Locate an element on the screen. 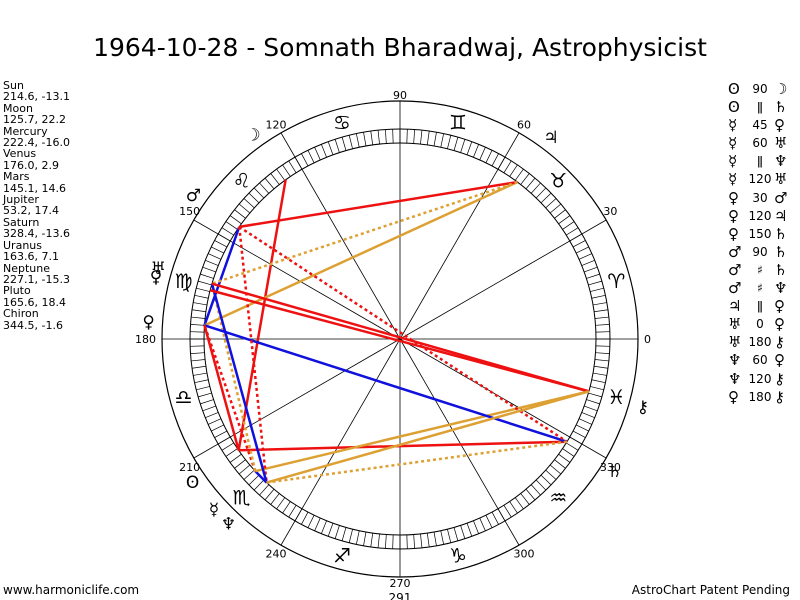 The image size is (800, 600). aspect-row: ☿ 60 ♅ is located at coordinates (760, 143).